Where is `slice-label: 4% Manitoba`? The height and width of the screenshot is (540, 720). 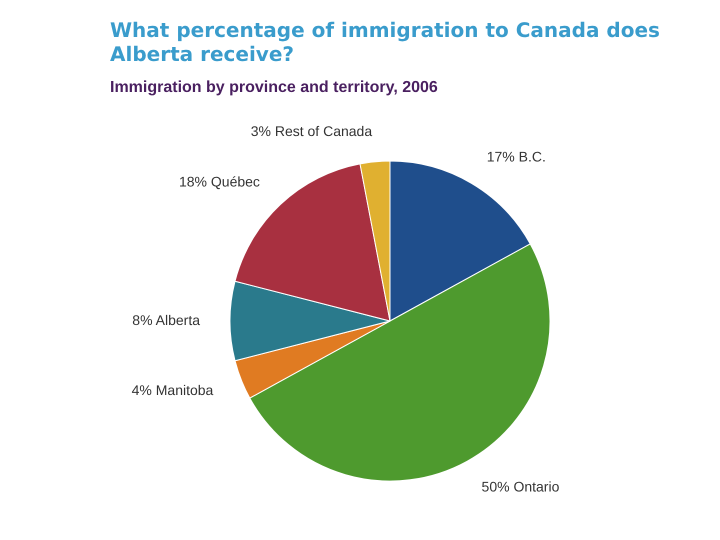 slice-label: 4% Manitoba is located at coordinates (173, 390).